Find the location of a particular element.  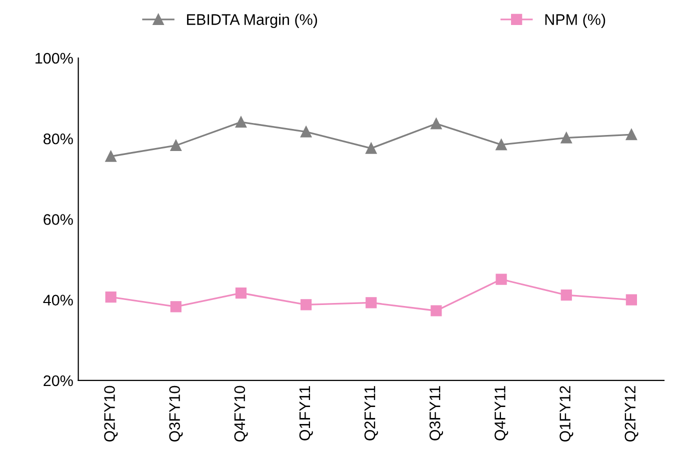

y-tick-label: 20% is located at coordinates (58, 380).